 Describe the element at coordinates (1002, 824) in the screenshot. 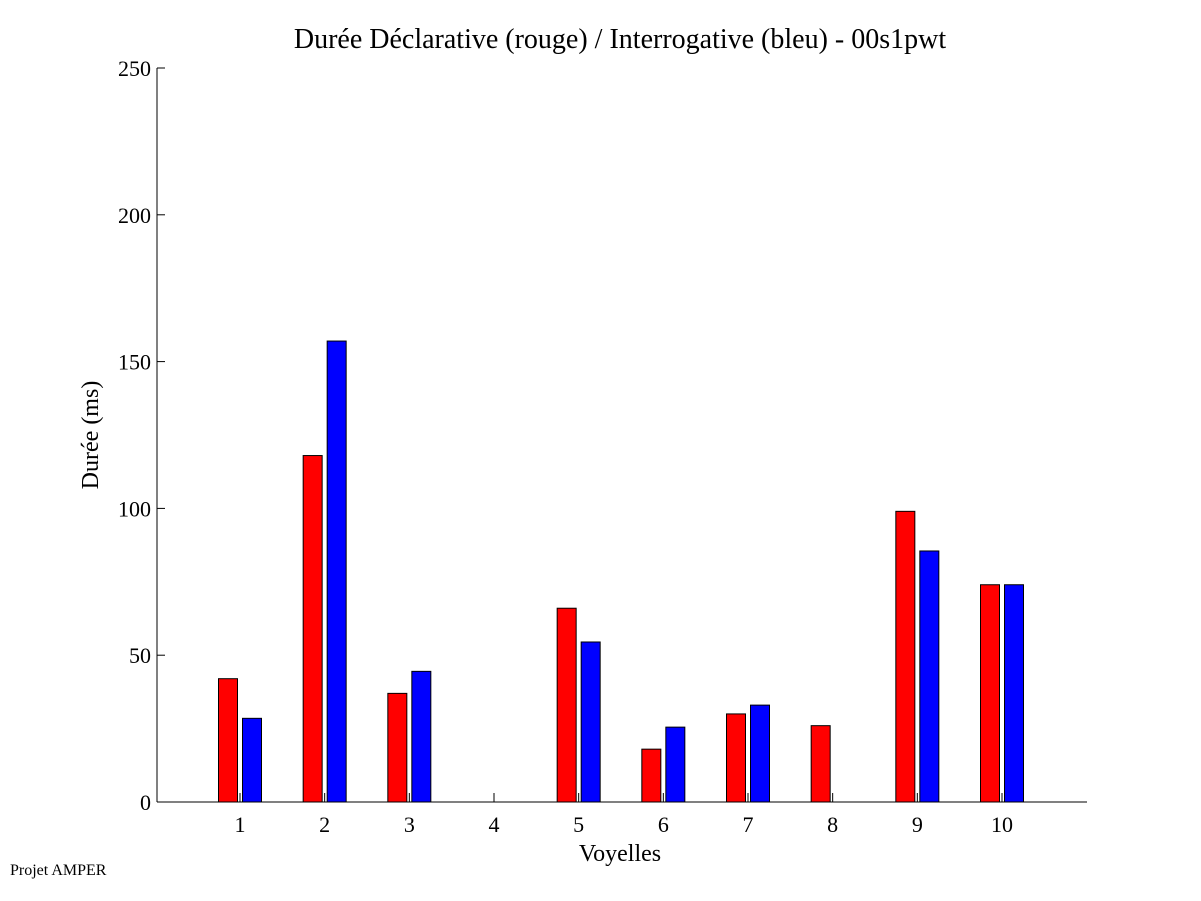

I see `x-tick-label: 10` at that location.